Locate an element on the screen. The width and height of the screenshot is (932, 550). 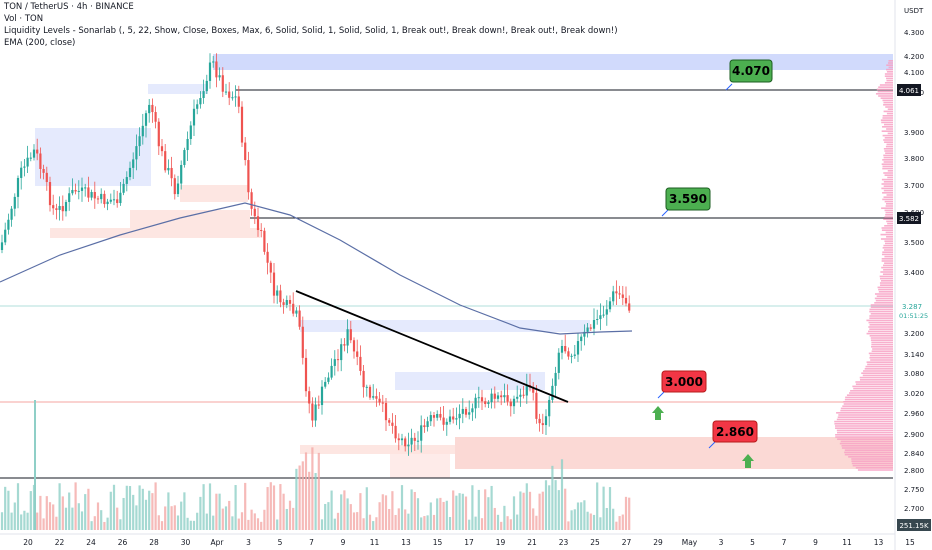
volume-indicator-label: Vol · TON is located at coordinates (24, 19).